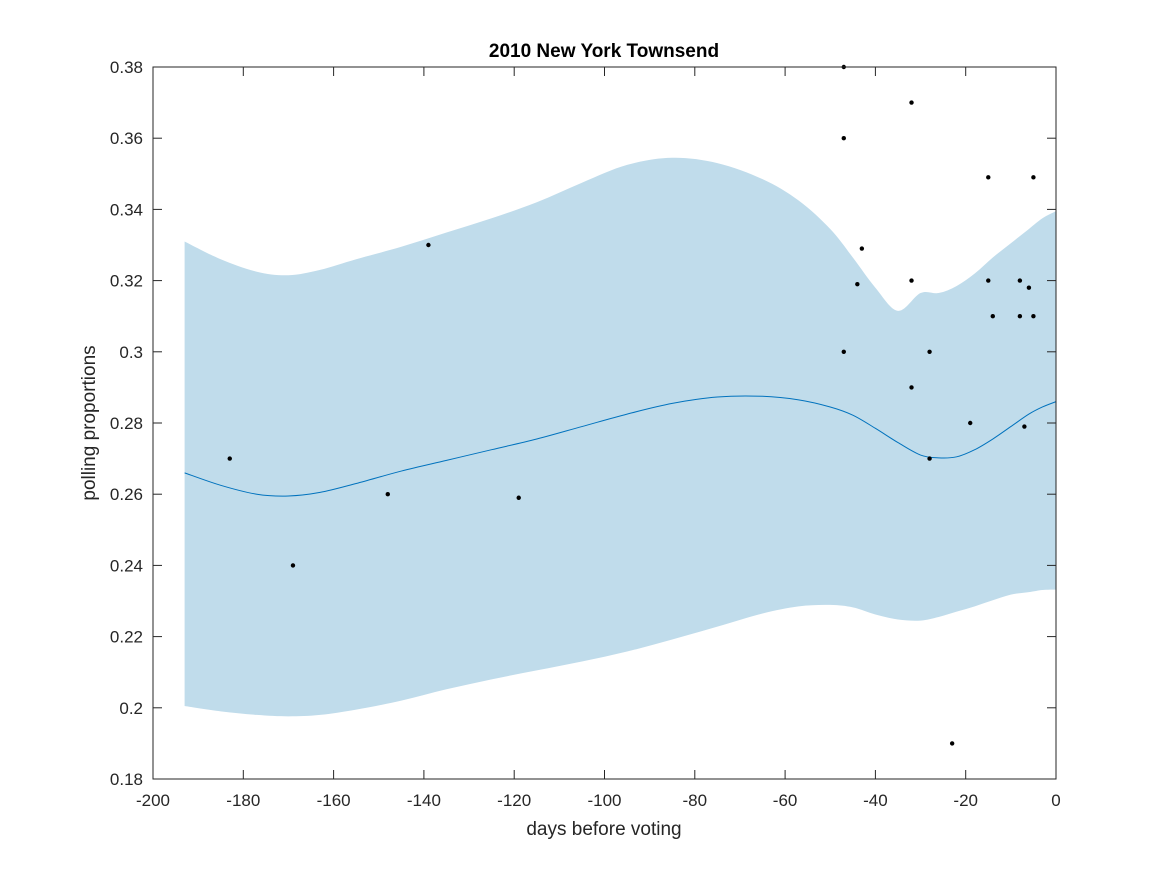 The image size is (1167, 875). I want to click on x-tick-label: -120, so click(514, 800).